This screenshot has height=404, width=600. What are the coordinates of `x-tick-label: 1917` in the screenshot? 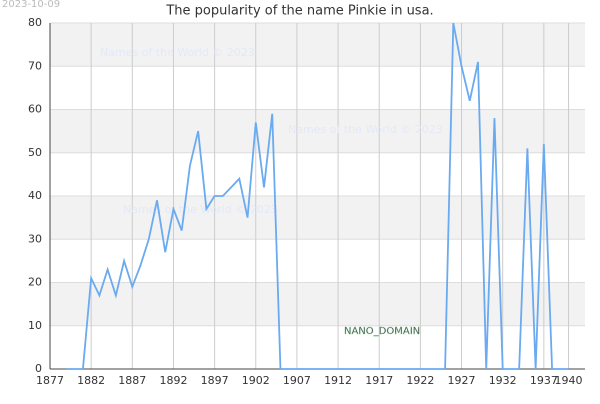 It's located at (379, 380).